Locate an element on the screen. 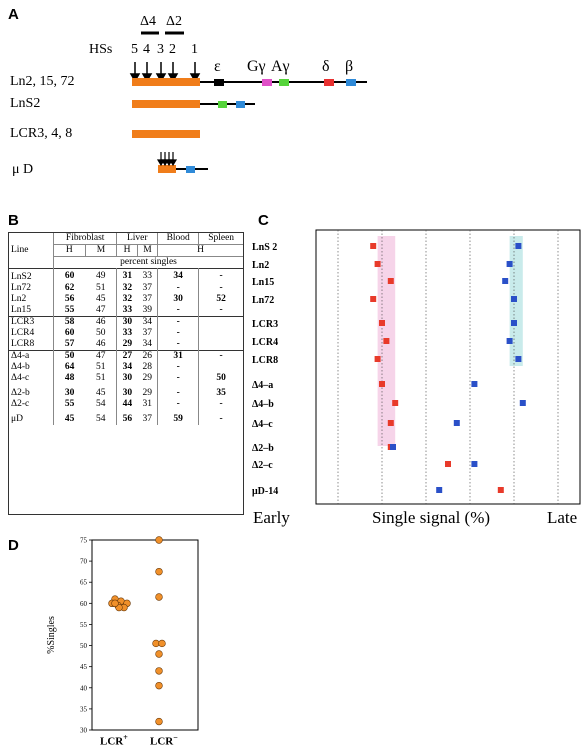 This screenshot has width=588, height=749. table-cell-lH: 30 is located at coordinates (127, 322).